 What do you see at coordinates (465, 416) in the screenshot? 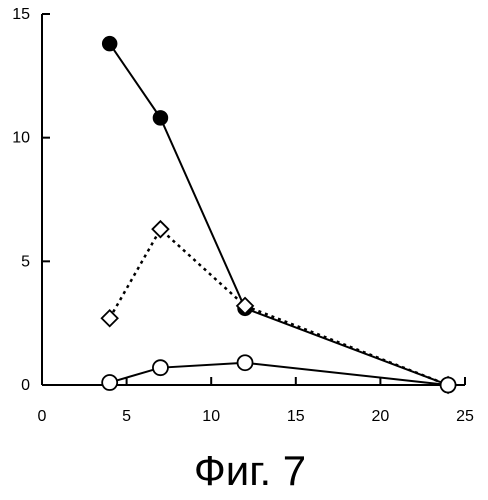
I see `x-tick-label: 25` at bounding box center [465, 416].